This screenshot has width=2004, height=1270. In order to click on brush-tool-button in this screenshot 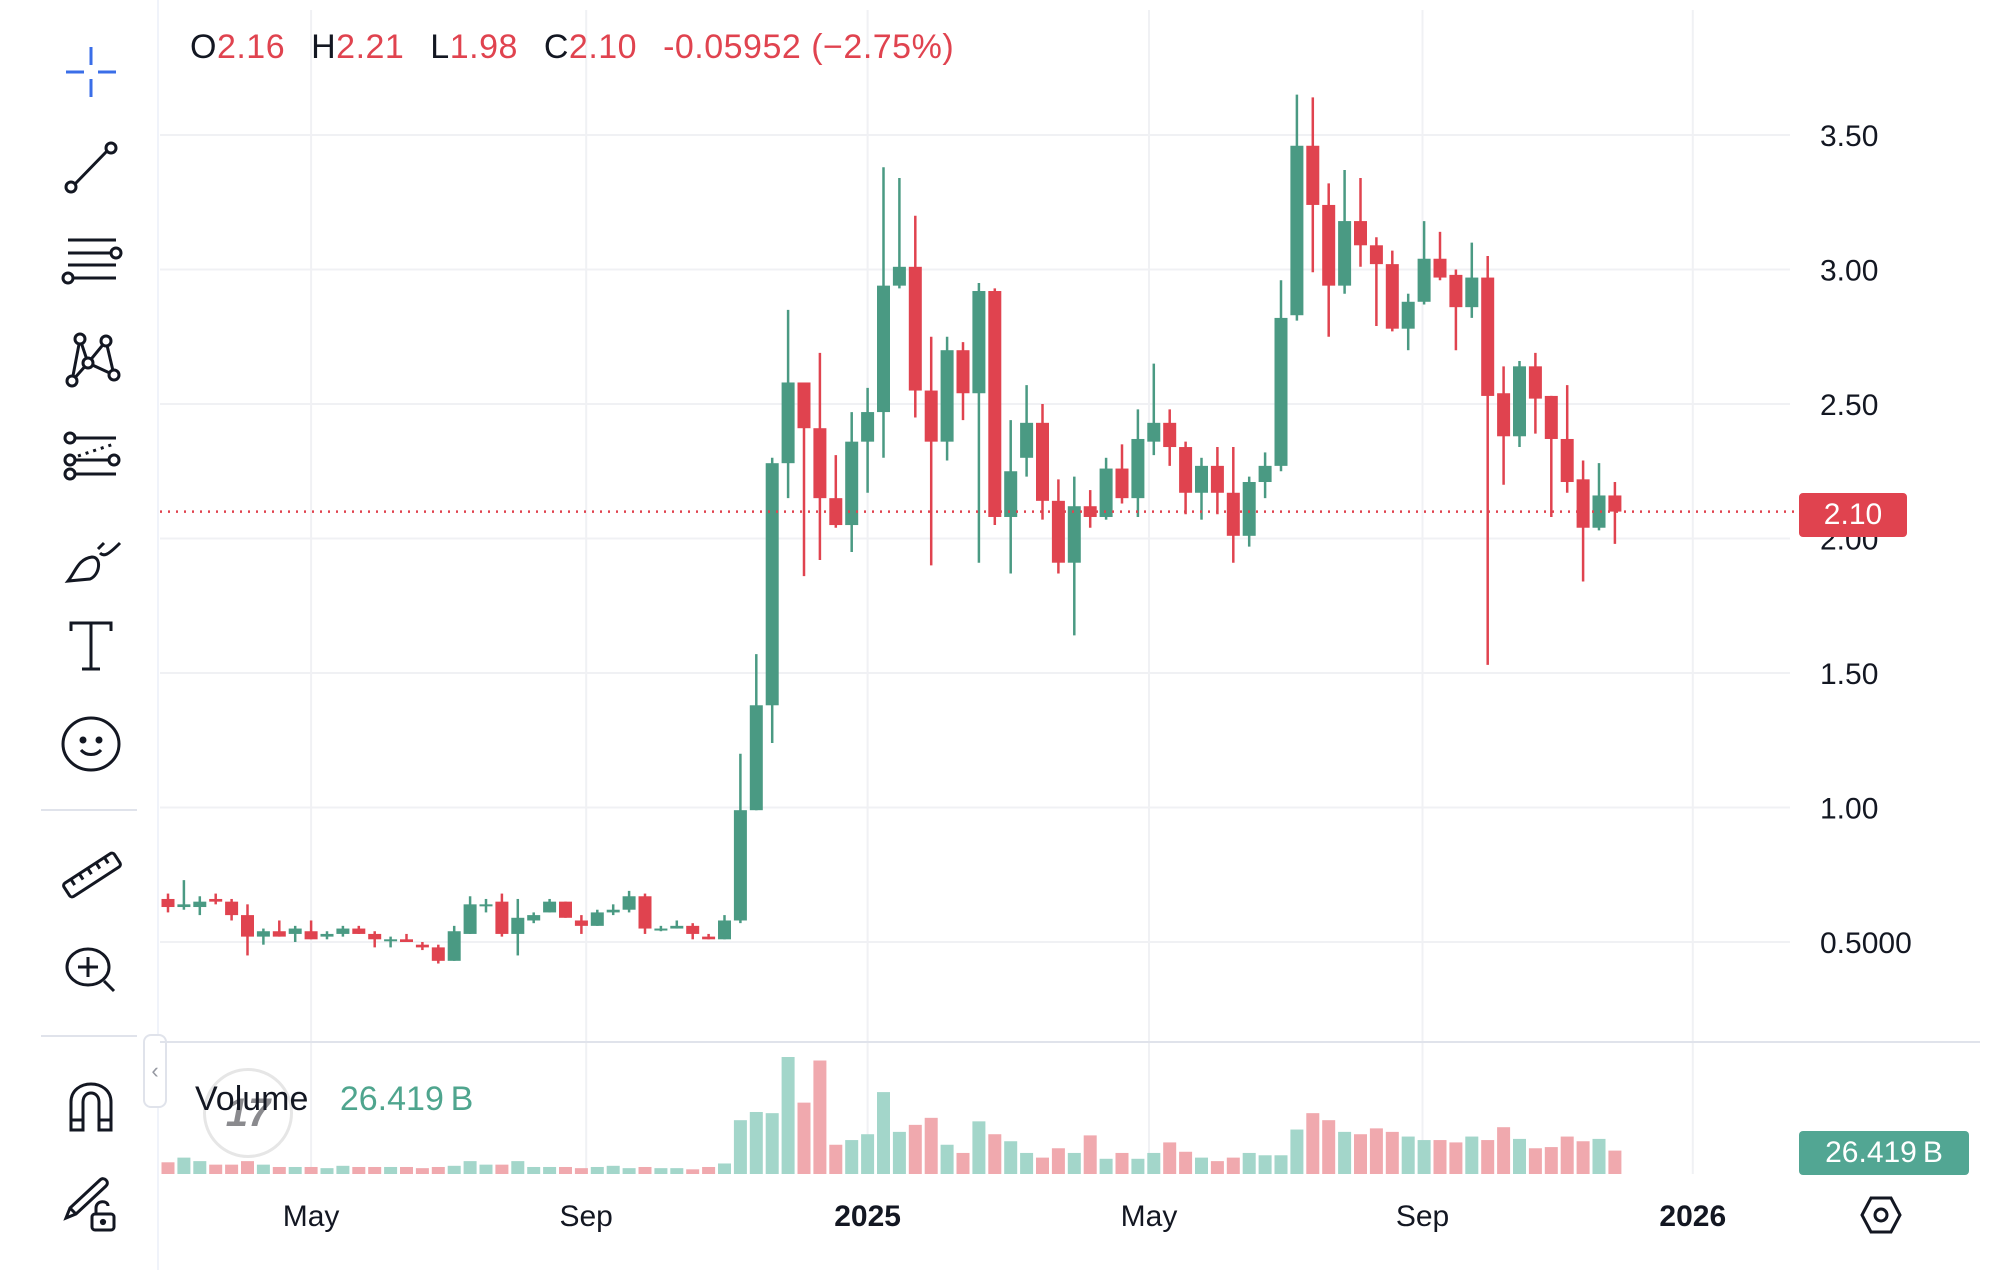, I will do `click(91, 558)`.